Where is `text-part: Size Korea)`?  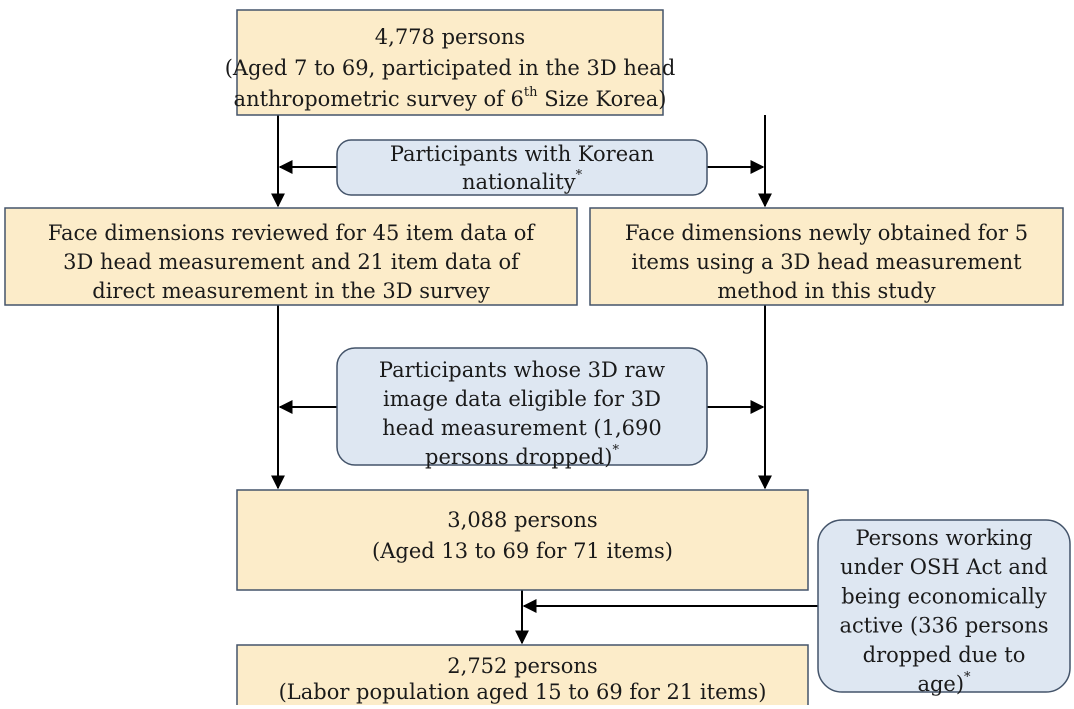 text-part: Size Korea) is located at coordinates (602, 99).